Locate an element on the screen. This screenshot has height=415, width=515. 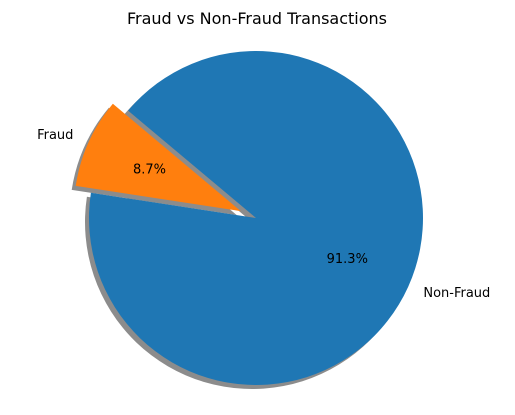
slice-label-fraud: Fraud is located at coordinates (55, 135).